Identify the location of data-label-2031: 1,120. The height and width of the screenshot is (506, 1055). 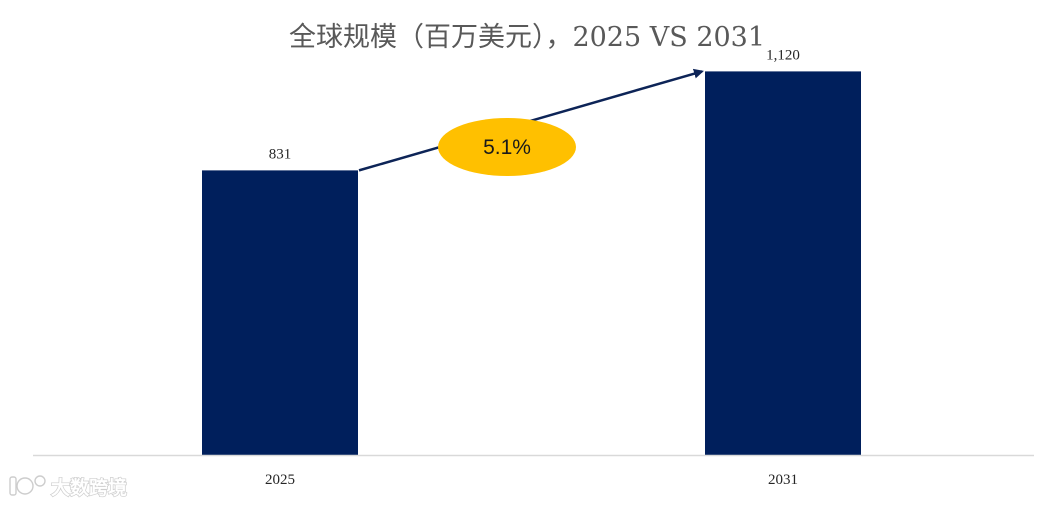
(783, 55).